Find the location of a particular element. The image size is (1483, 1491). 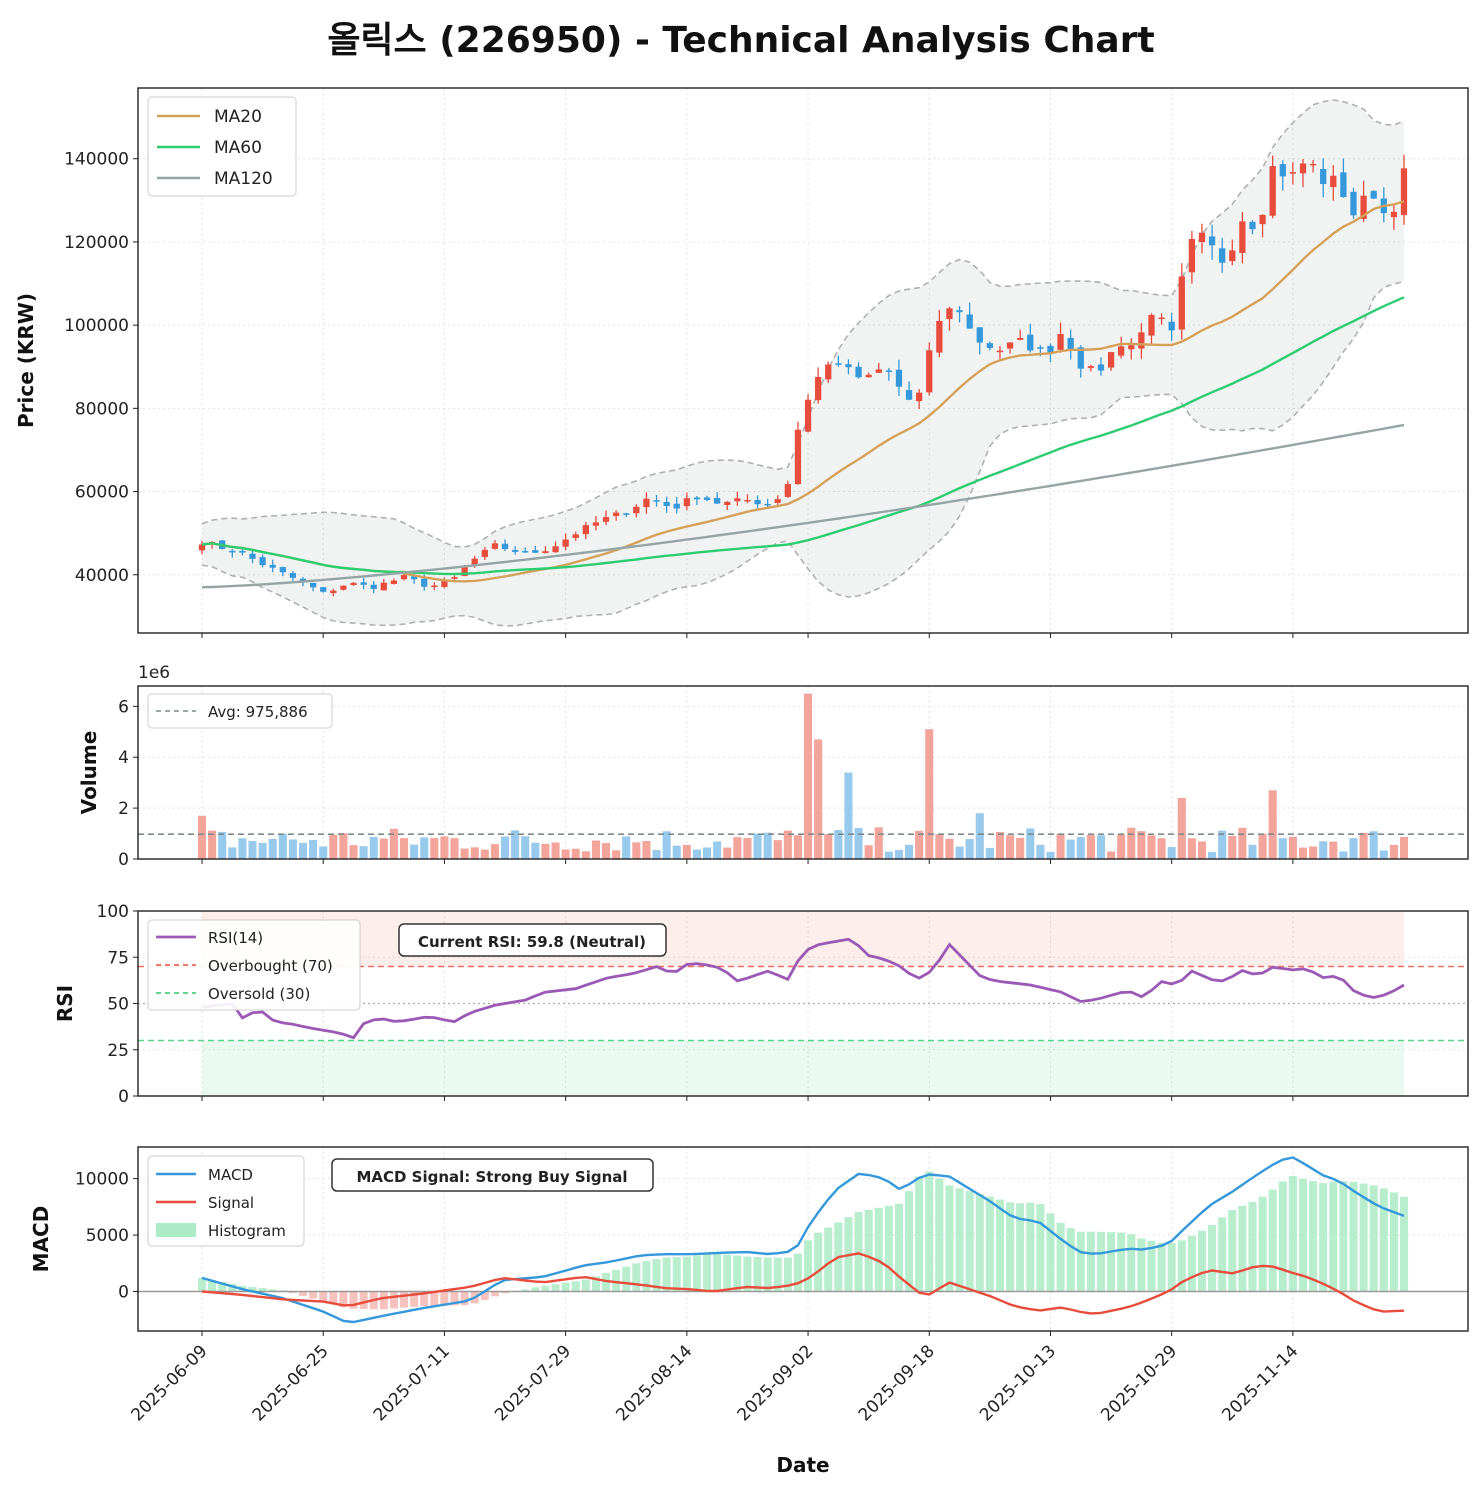

y-tick-label: 120000 is located at coordinates (96, 243).